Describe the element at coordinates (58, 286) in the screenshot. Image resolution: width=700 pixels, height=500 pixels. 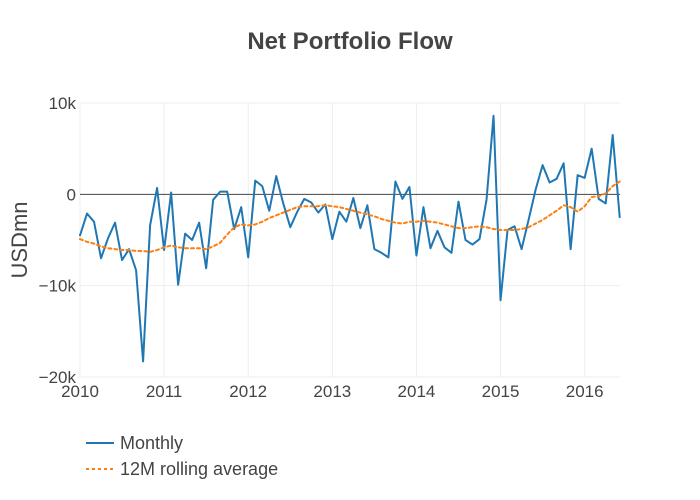
I see `y-tick-label: −10k` at that location.